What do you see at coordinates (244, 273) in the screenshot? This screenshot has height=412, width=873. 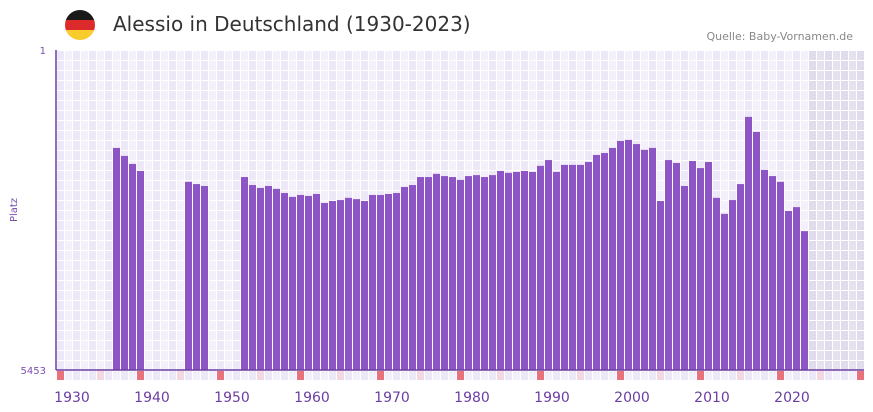 I see `bar-1951` at bounding box center [244, 273].